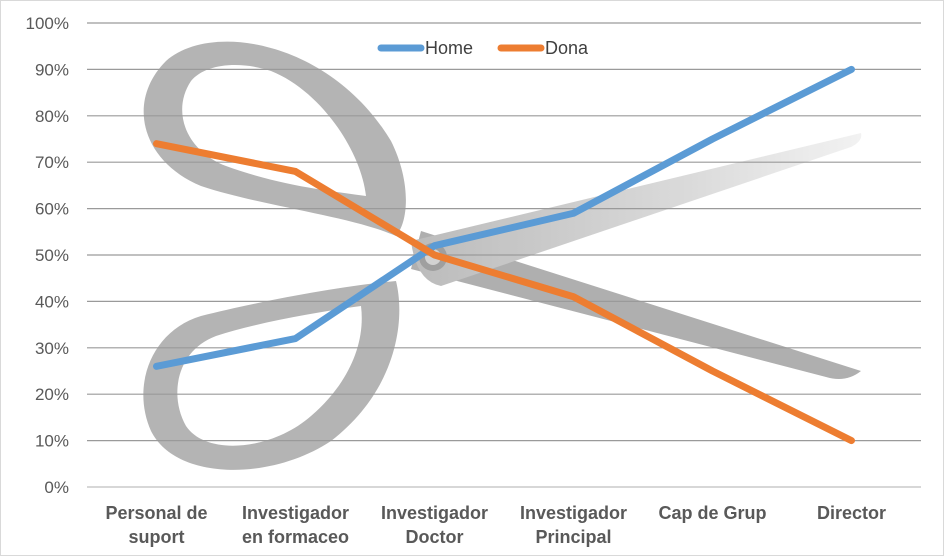 The width and height of the screenshot is (946, 558). I want to click on y-tick-label: 50%, so click(52, 255).